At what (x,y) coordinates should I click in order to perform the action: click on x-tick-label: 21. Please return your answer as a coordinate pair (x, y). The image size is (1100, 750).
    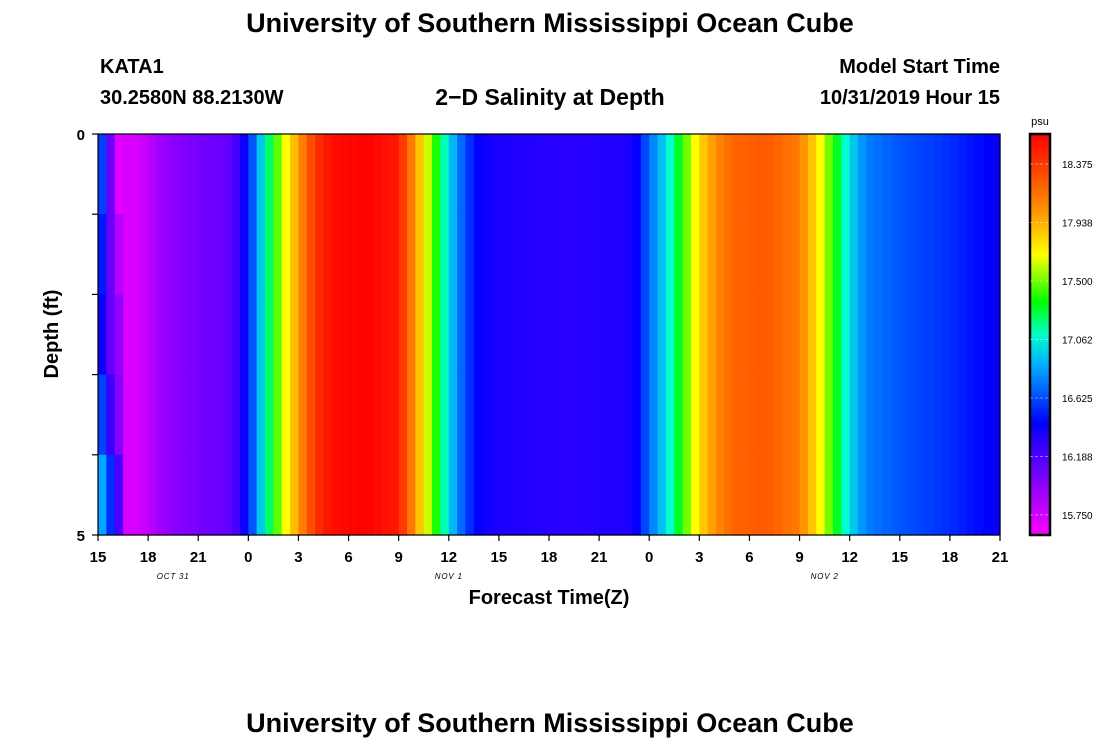
    Looking at the image, I should click on (599, 557).